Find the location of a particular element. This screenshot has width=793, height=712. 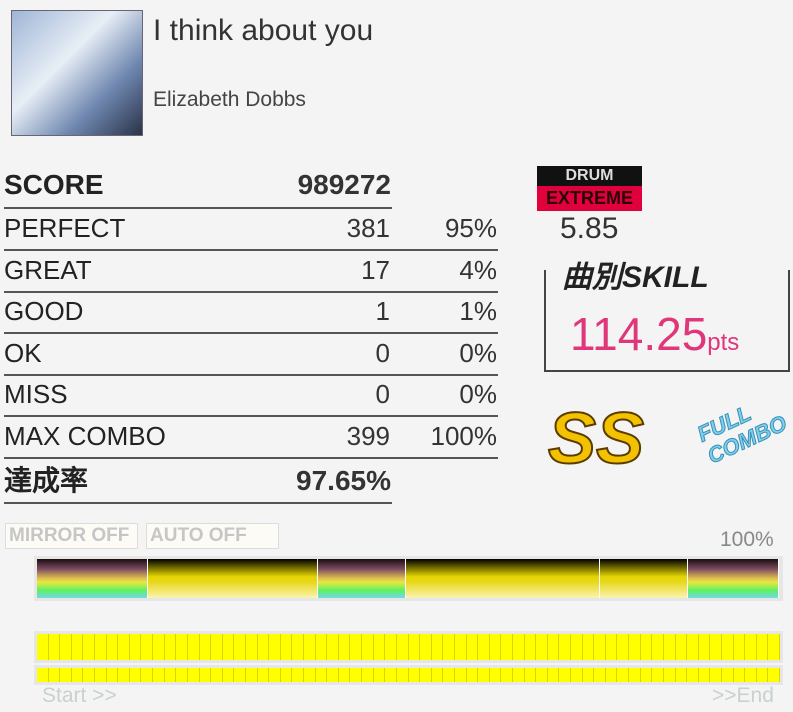

mirror-option: MIRROR OFF is located at coordinates (71, 536).